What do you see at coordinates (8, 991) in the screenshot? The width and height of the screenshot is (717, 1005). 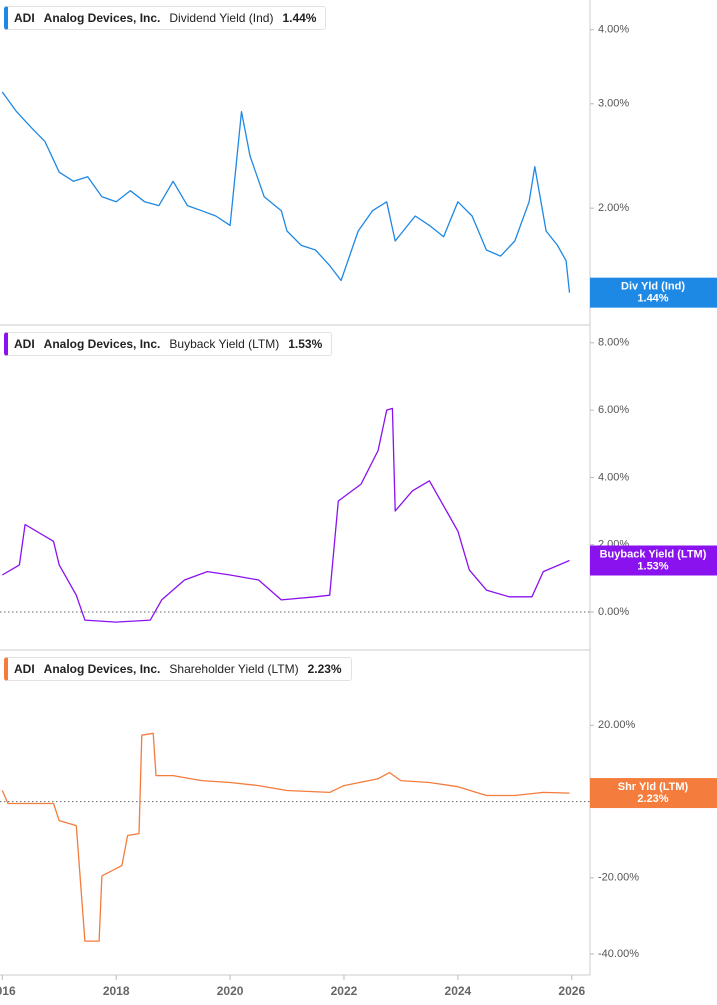 I see `x-tick-label: 2016` at bounding box center [8, 991].